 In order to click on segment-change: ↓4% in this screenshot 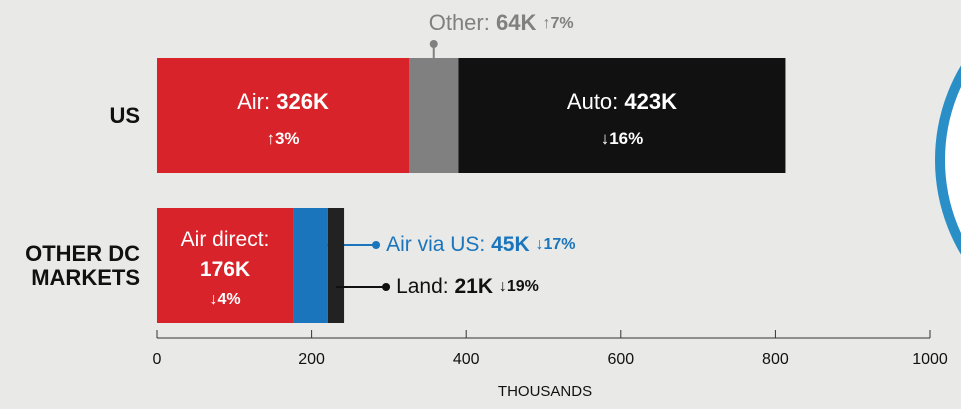, I will do `click(224, 299)`.